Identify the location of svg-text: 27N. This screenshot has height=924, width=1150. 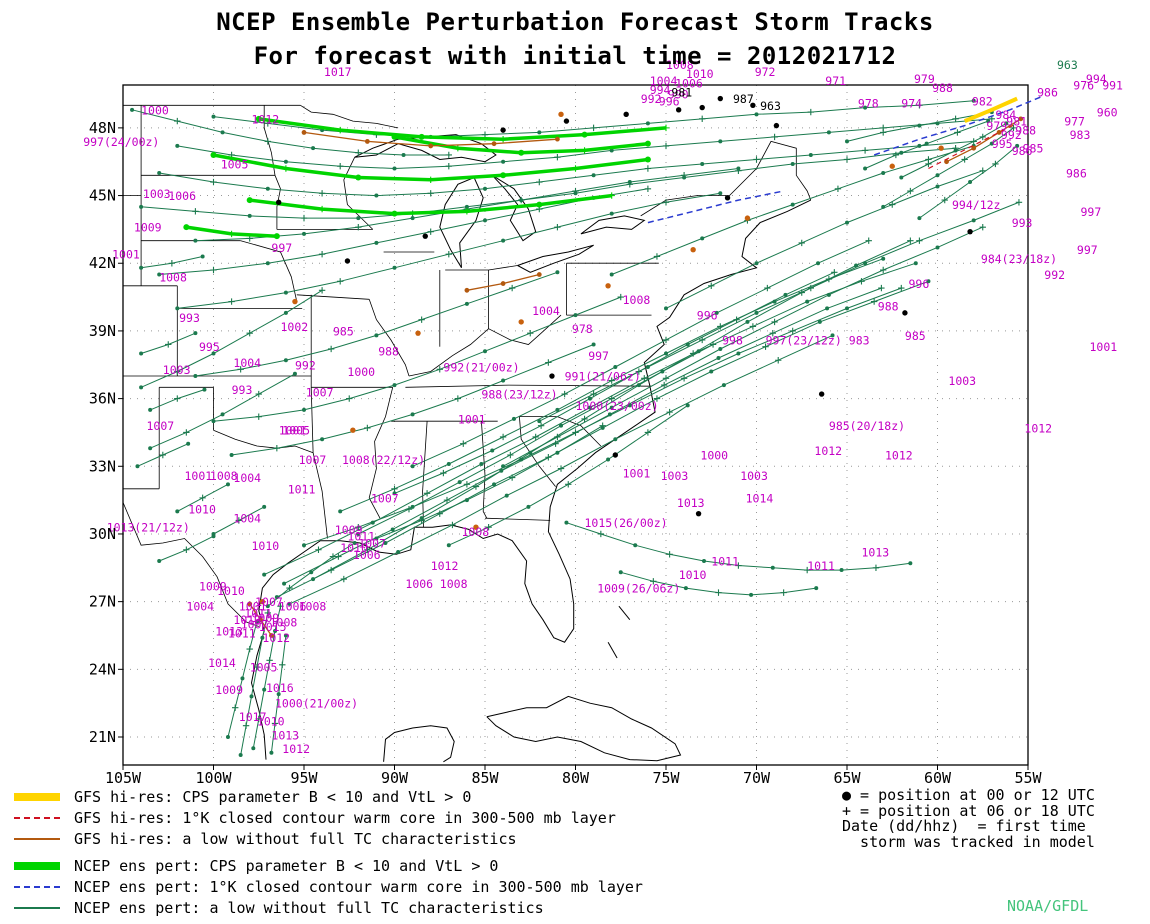
(102, 602).